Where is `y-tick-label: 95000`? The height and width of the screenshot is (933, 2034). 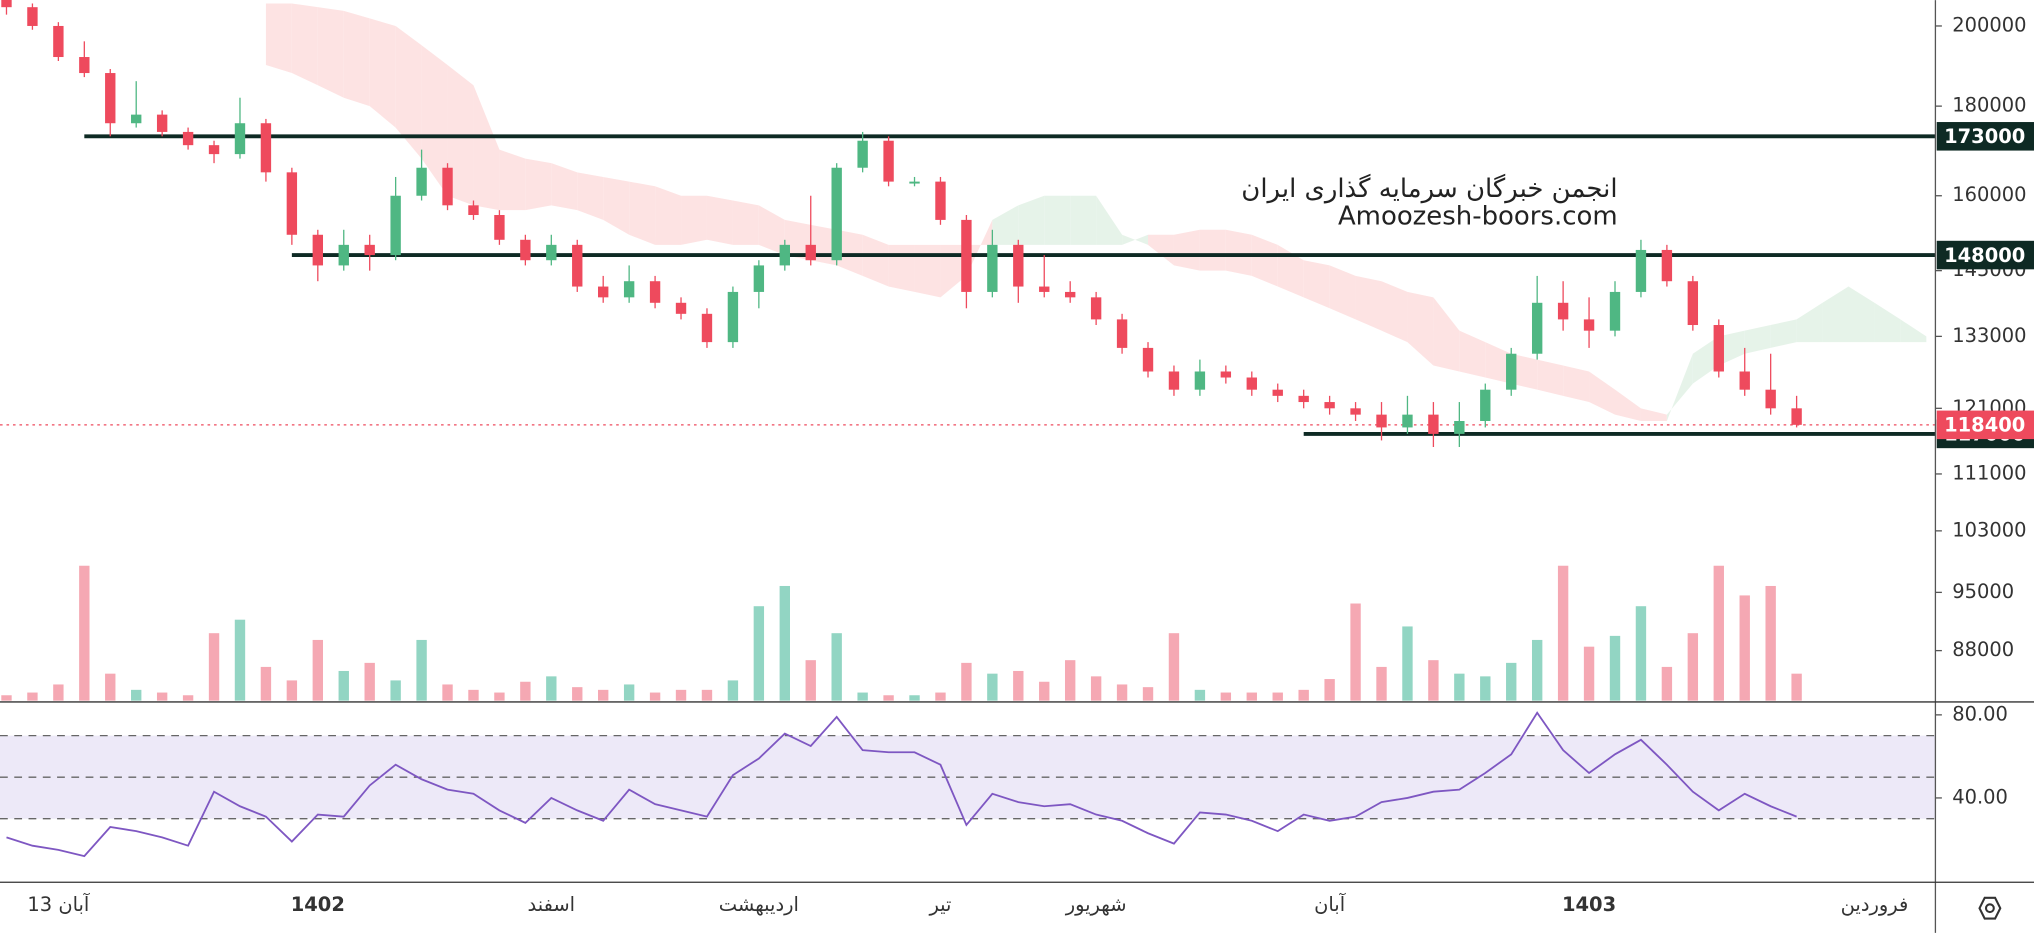
y-tick-label: 95000 is located at coordinates (1983, 591).